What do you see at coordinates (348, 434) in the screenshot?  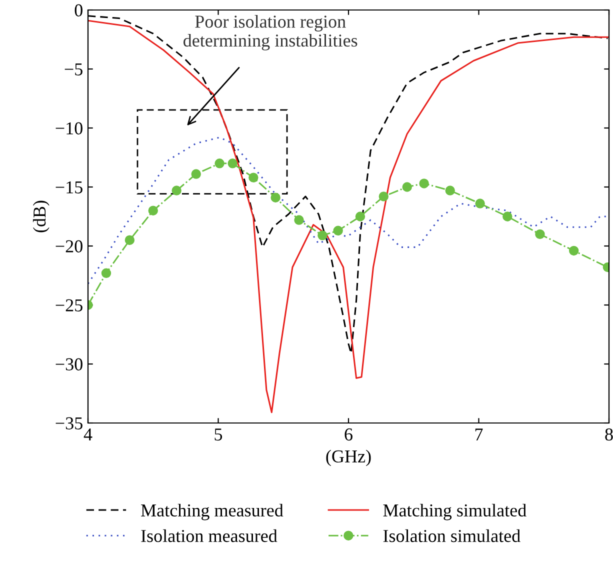 I see `x-tick-label: 6` at bounding box center [348, 434].